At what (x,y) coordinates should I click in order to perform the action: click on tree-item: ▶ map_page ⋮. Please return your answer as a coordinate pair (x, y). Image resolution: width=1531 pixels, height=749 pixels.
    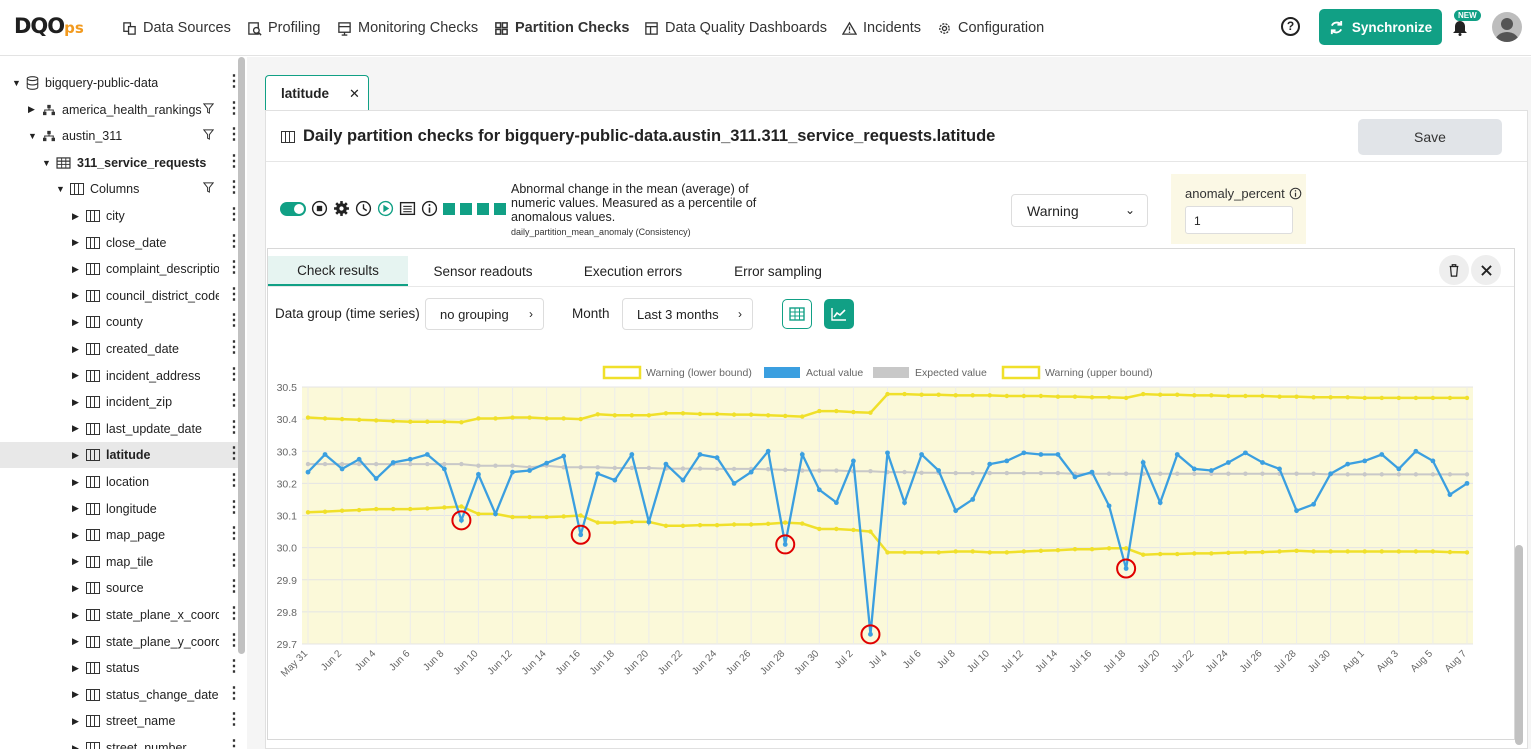
    Looking at the image, I should click on (121, 535).